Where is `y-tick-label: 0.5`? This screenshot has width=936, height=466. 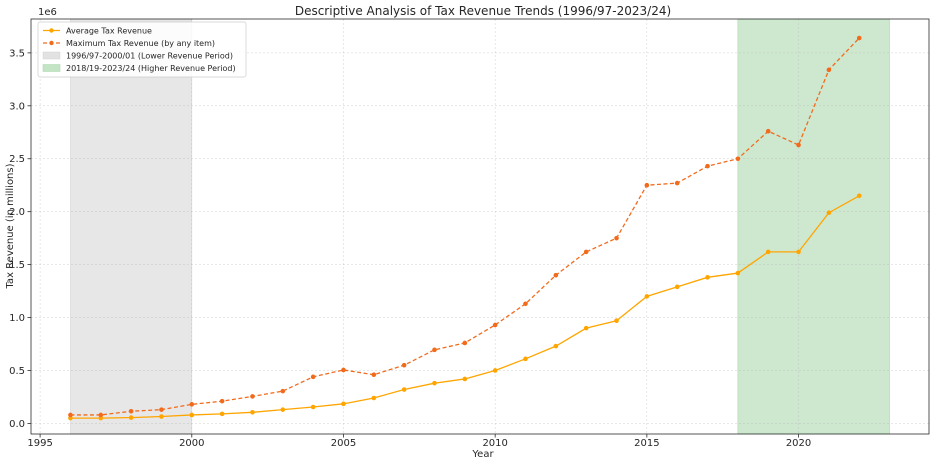 y-tick-label: 0.5 is located at coordinates (17, 371).